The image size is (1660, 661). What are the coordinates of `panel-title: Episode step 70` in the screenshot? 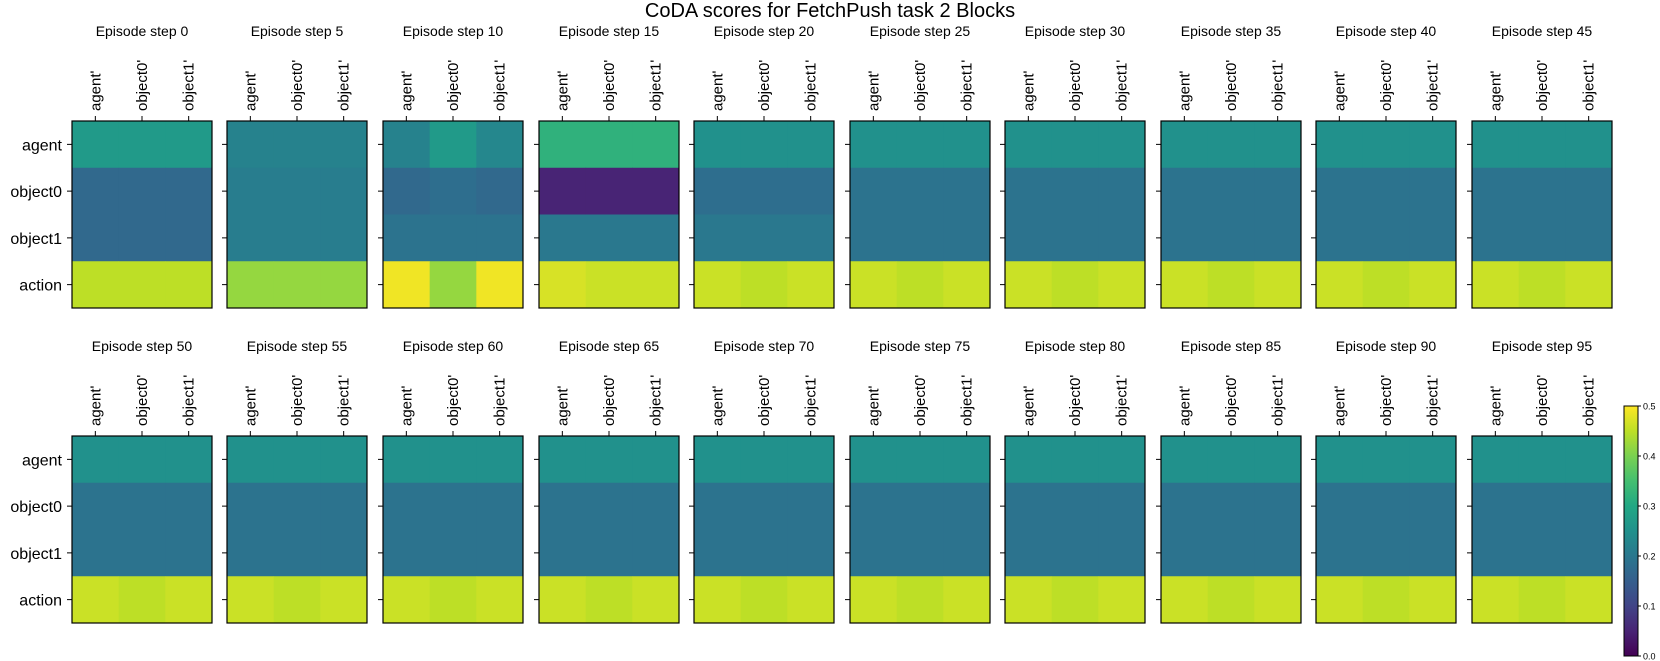 It's located at (764, 346).